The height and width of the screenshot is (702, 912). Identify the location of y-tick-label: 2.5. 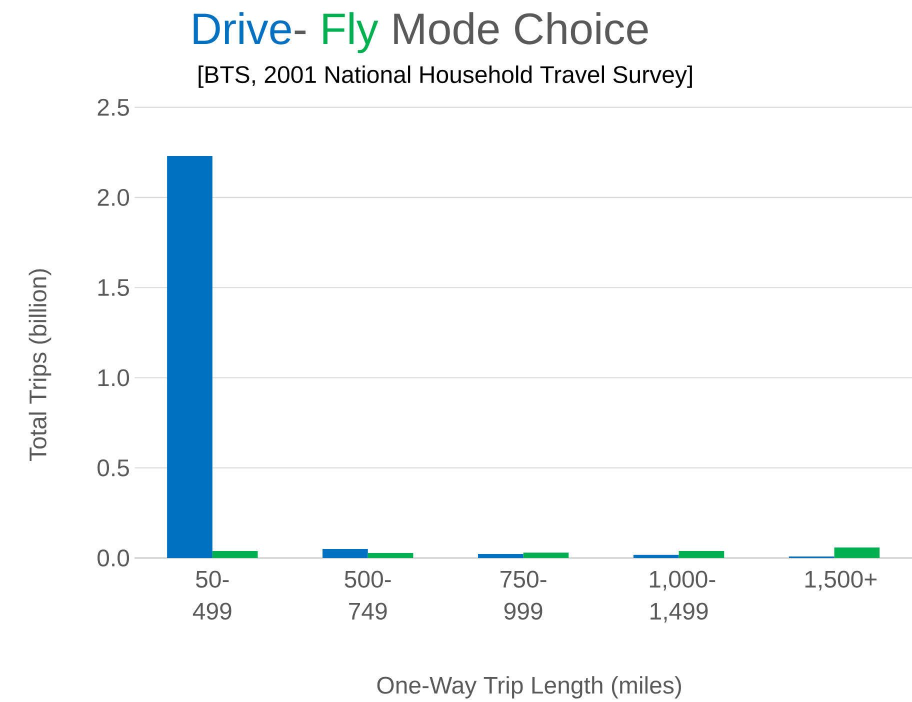
(113, 107).